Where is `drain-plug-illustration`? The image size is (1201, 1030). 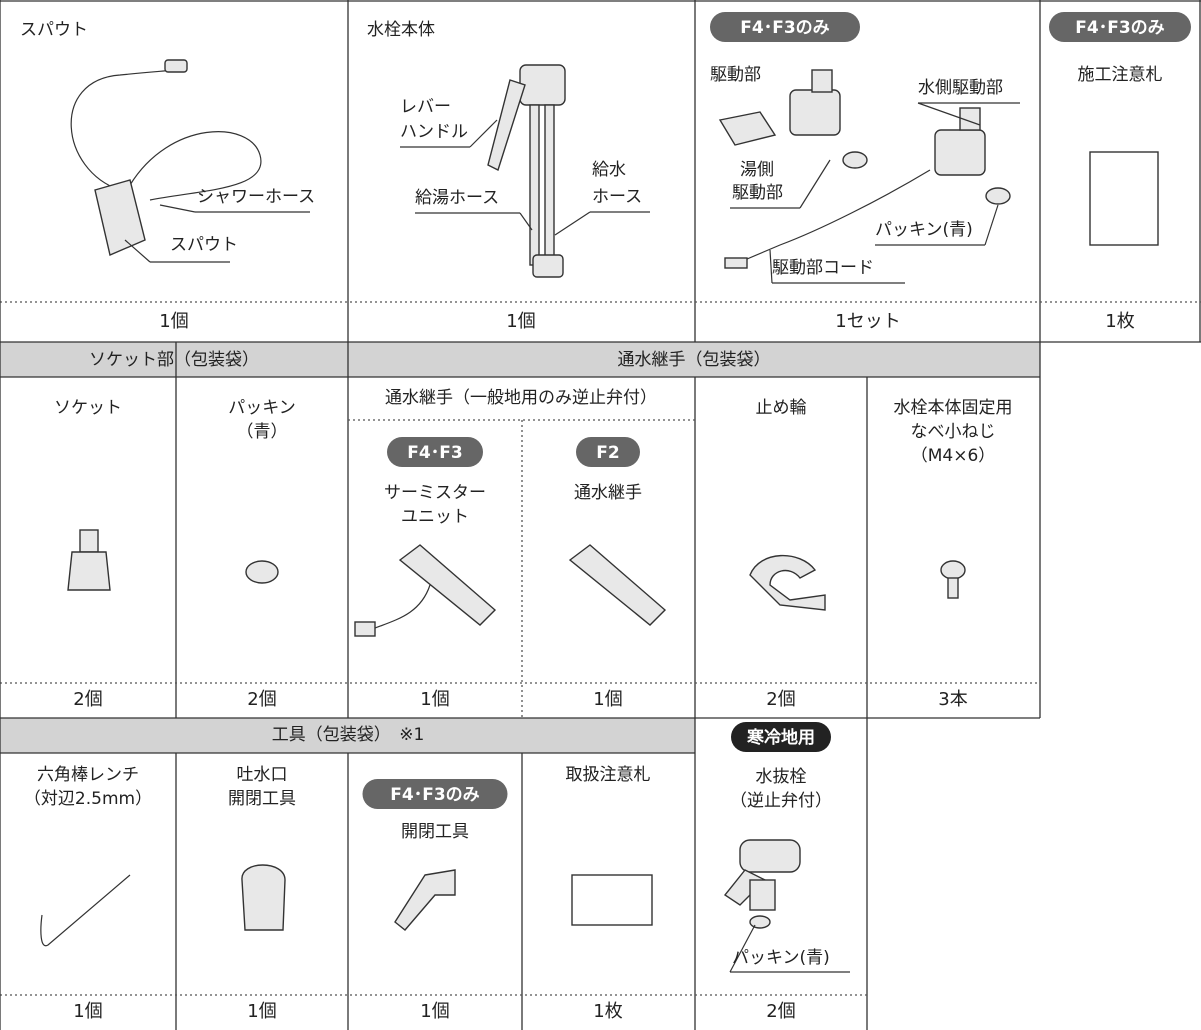 drain-plug-illustration is located at coordinates (762, 884).